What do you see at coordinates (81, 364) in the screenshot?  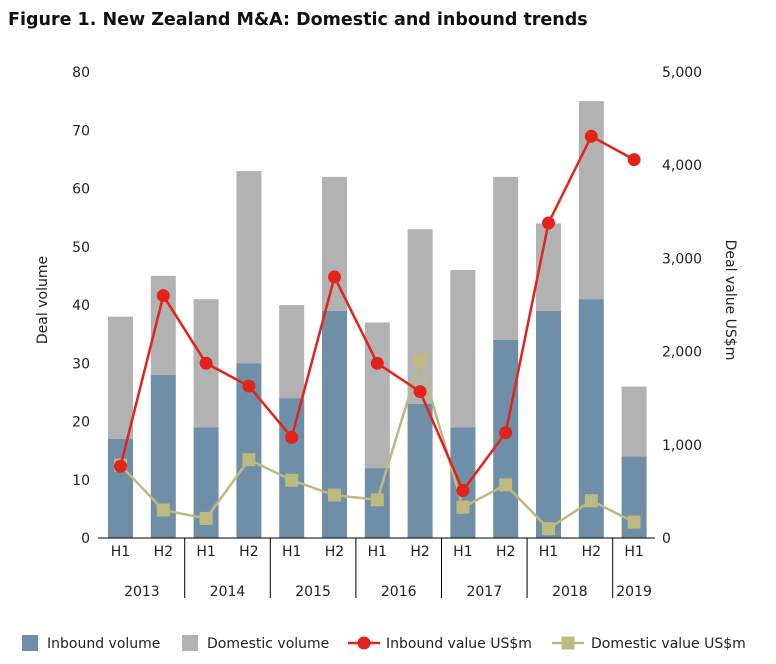 I see `y-tick-label: 30` at bounding box center [81, 364].